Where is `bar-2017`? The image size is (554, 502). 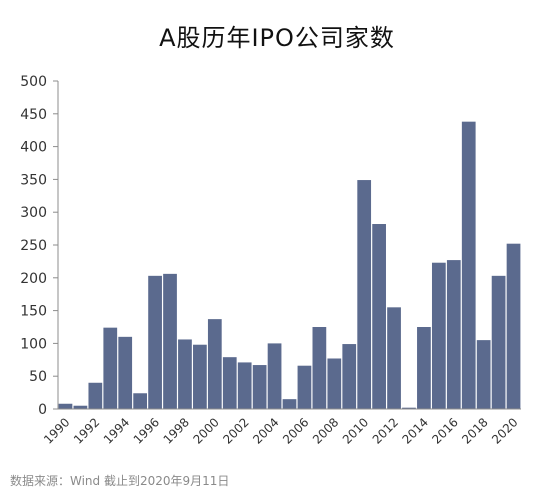
bar-2017 is located at coordinates (468, 265).